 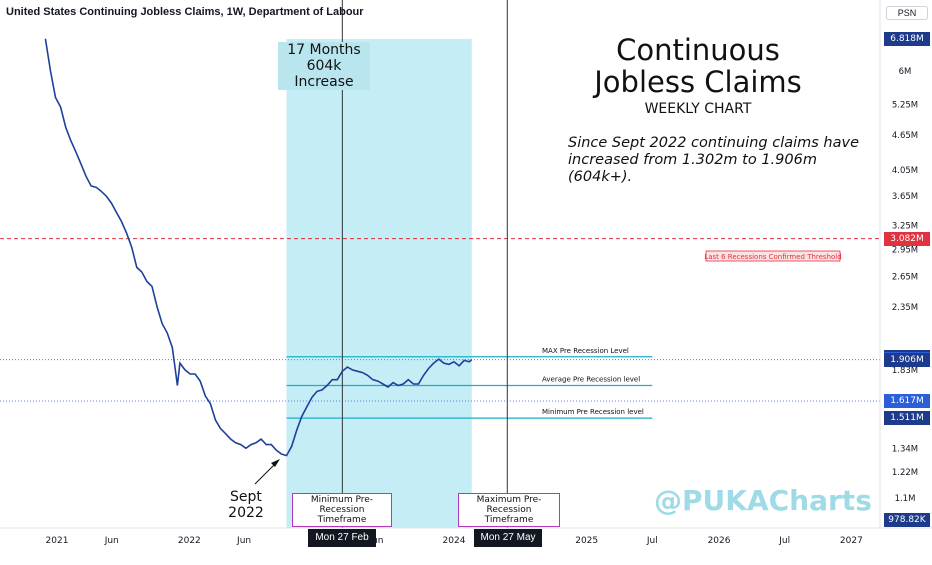 What do you see at coordinates (698, 50) in the screenshot?
I see `big-title-line1: Continuous` at bounding box center [698, 50].